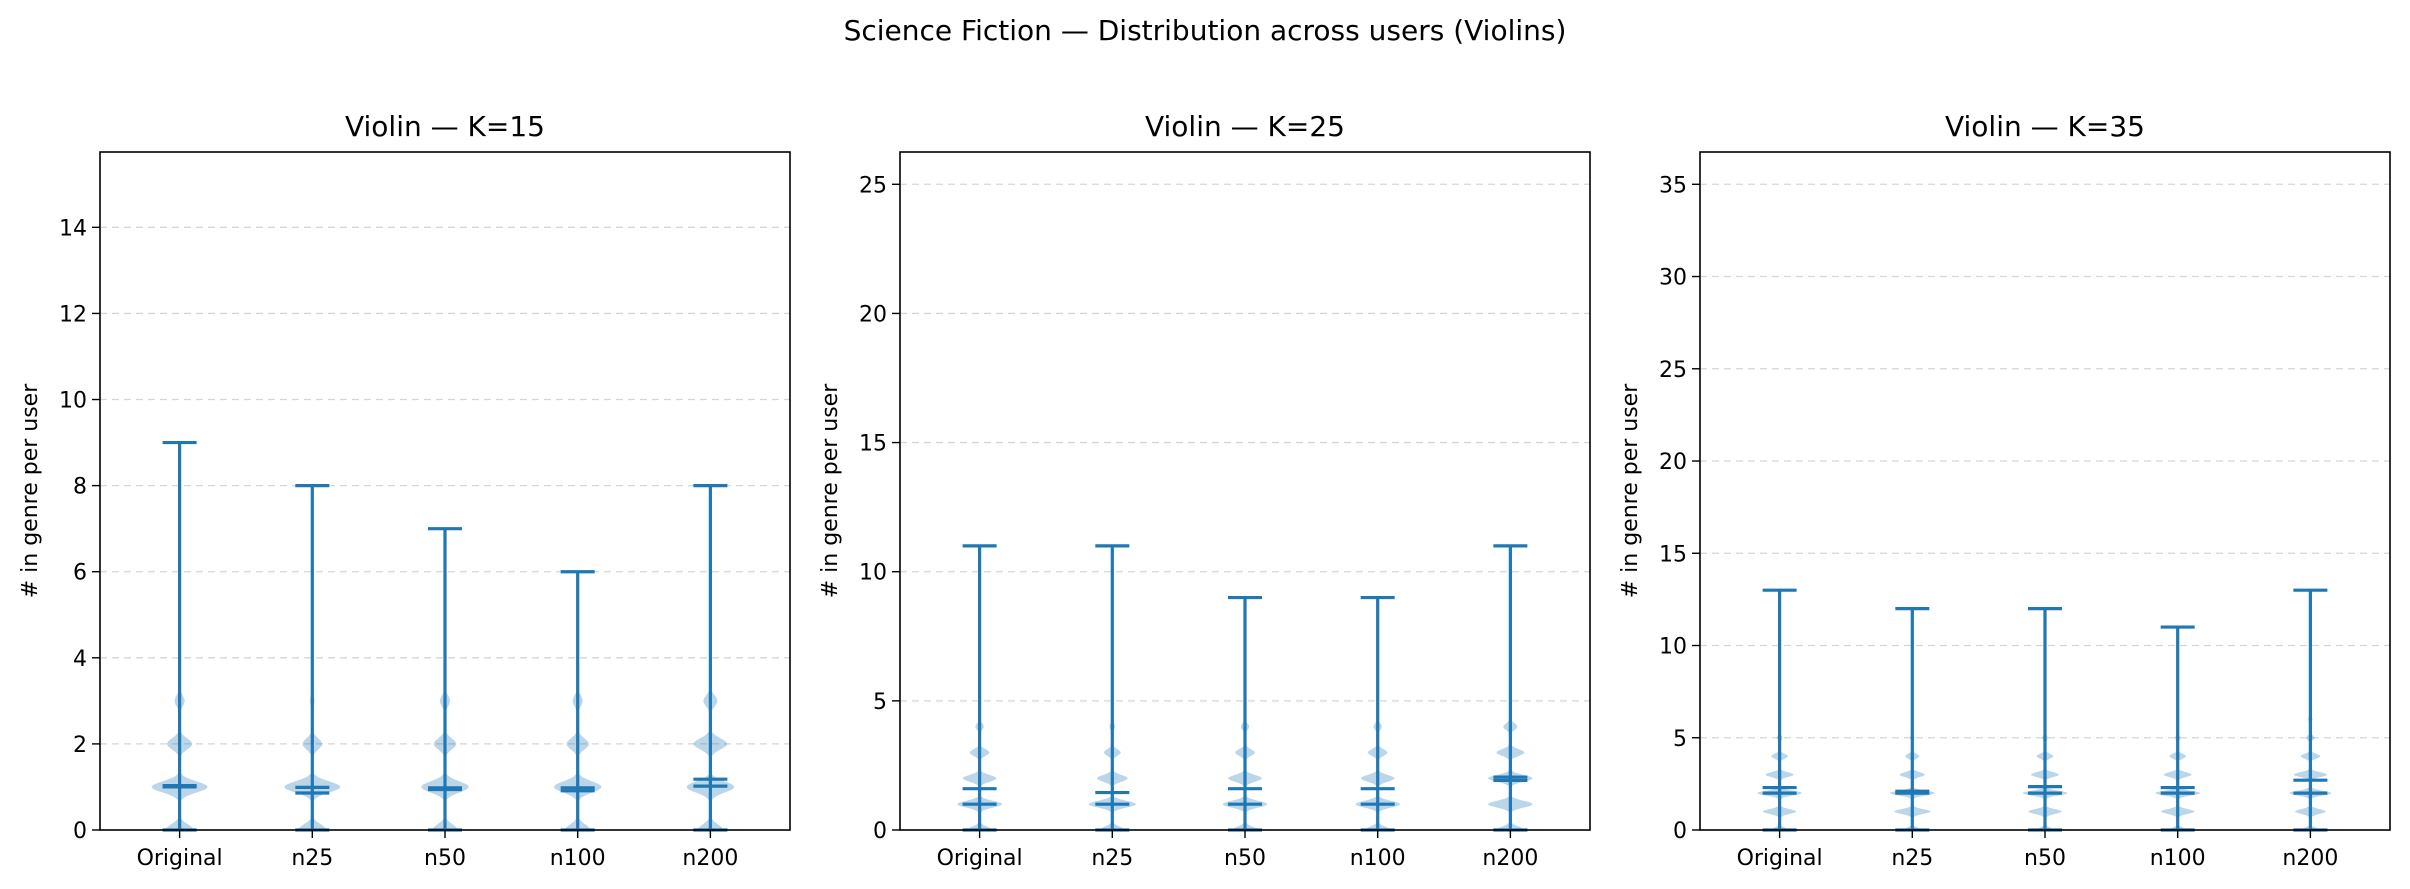 The image size is (2410, 889). Describe the element at coordinates (1673, 185) in the screenshot. I see `y-tick-label: 35` at that location.